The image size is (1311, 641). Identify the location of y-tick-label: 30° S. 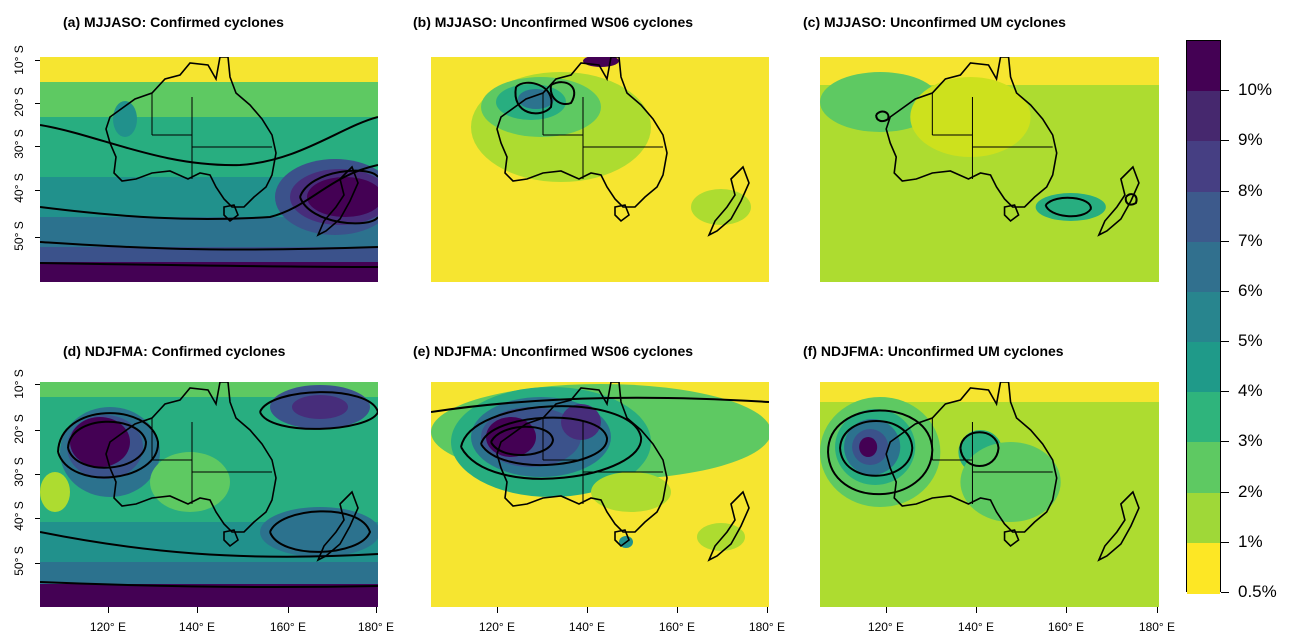
(19, 144).